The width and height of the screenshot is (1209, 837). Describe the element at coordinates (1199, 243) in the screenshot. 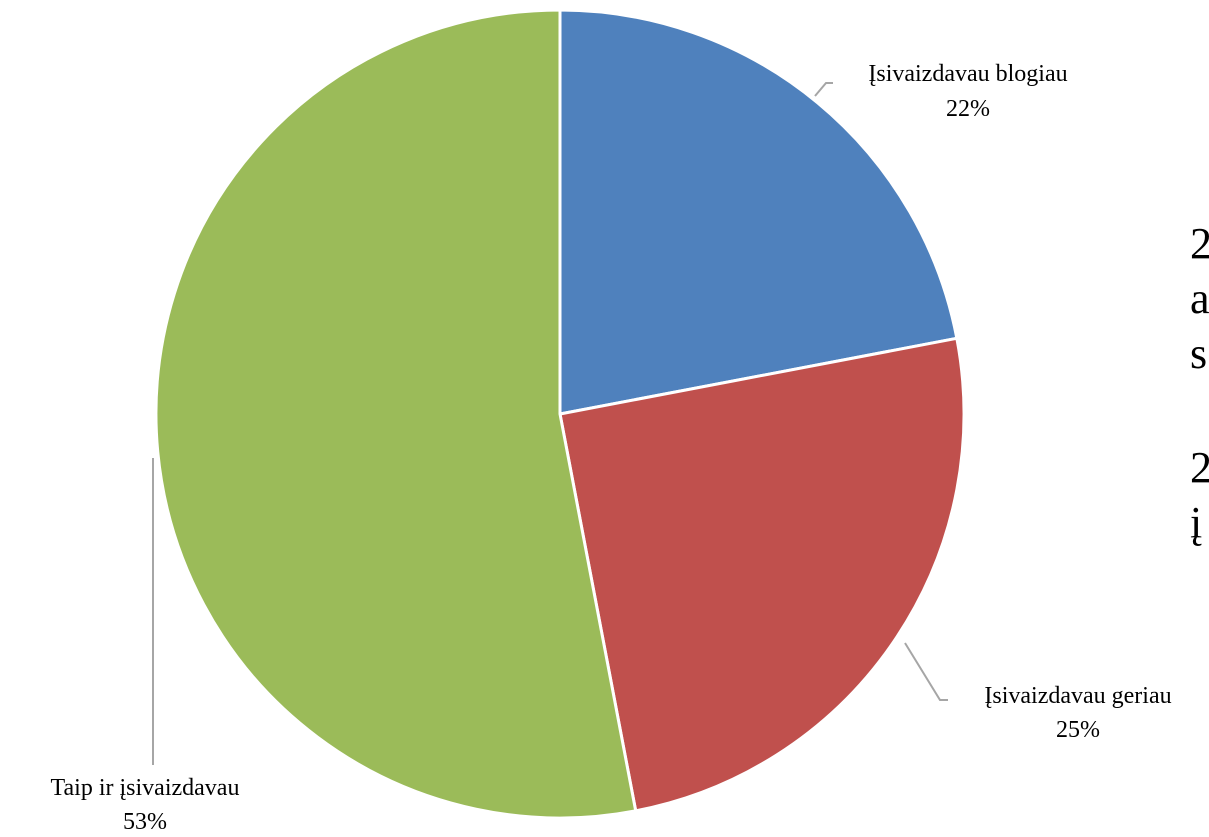

I see `side-text-line-1: 2` at that location.